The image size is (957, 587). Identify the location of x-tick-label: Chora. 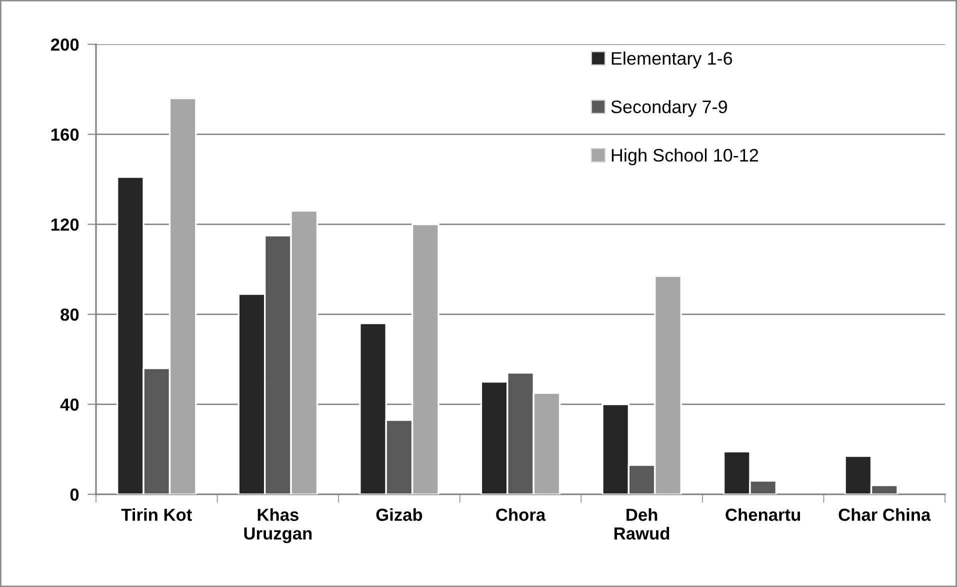
(521, 514).